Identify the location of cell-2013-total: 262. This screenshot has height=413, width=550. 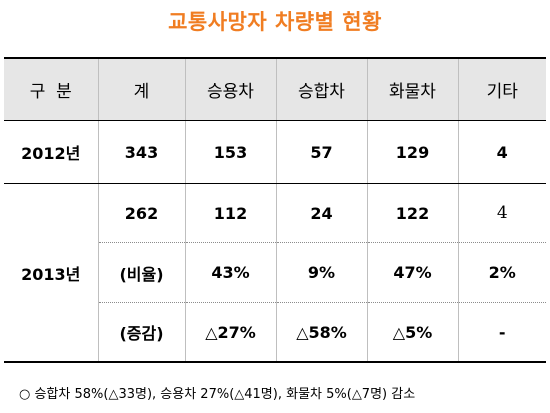
(141, 213).